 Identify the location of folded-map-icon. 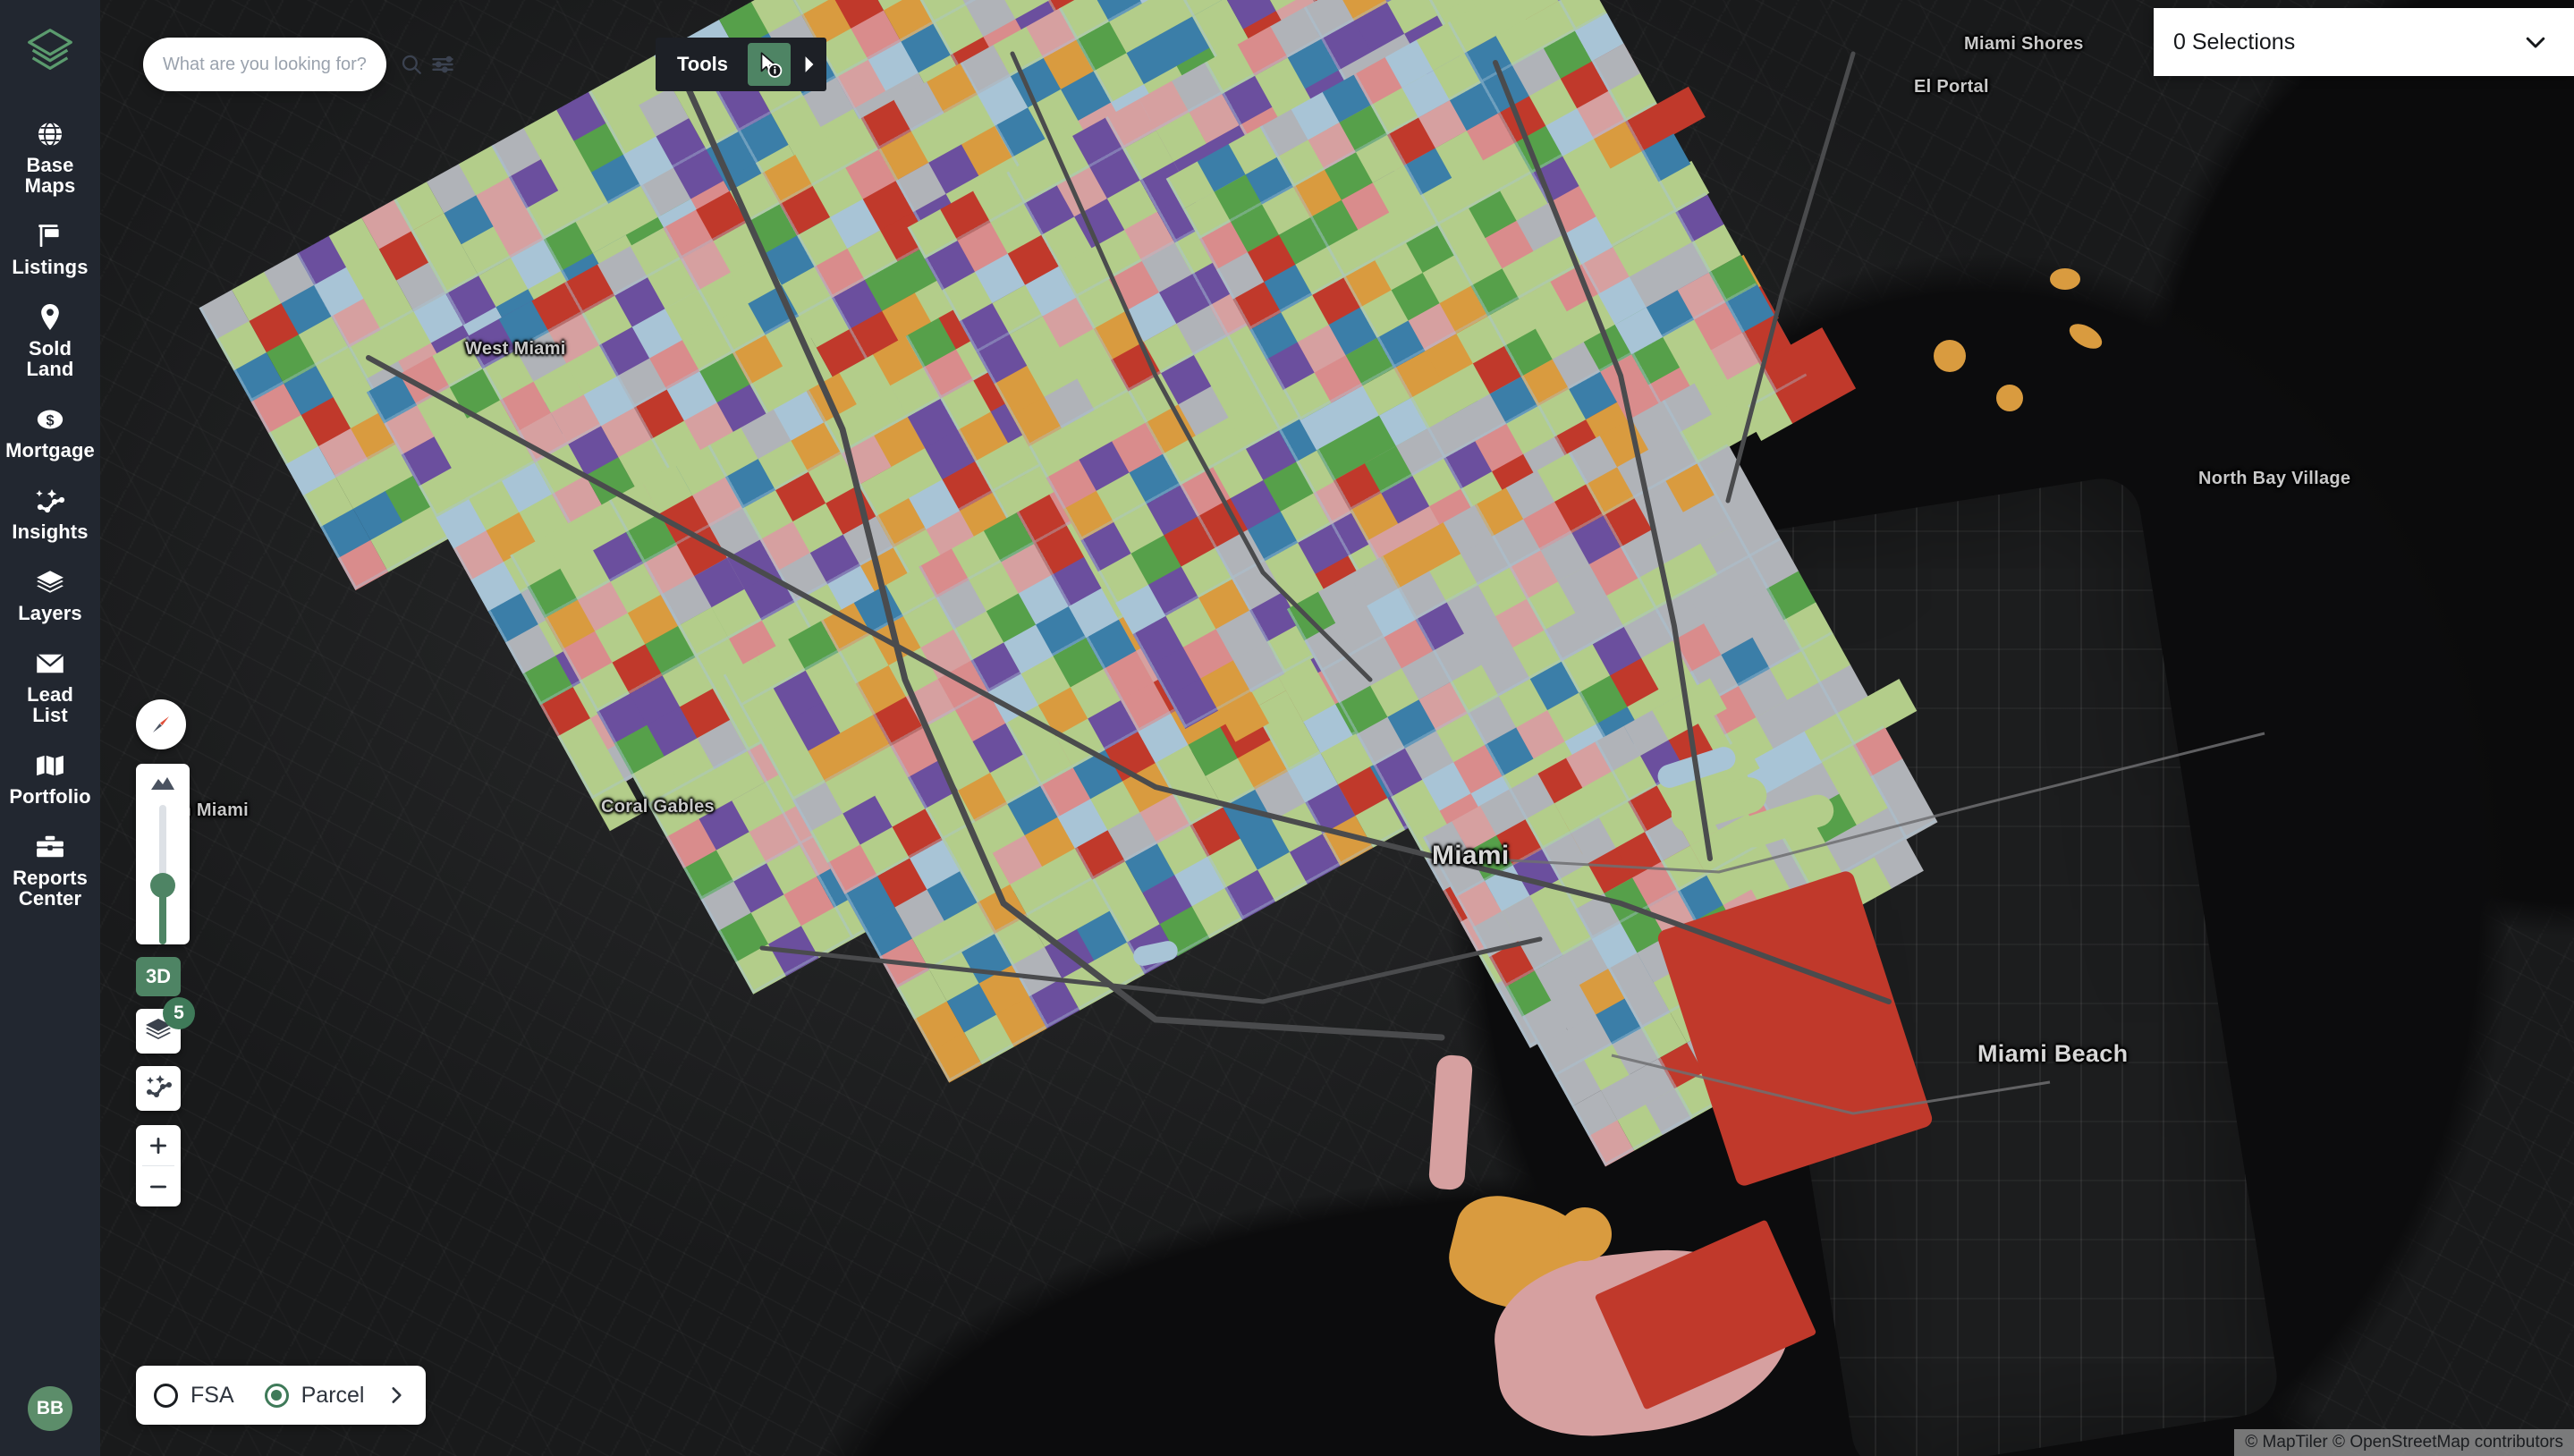
(50, 766).